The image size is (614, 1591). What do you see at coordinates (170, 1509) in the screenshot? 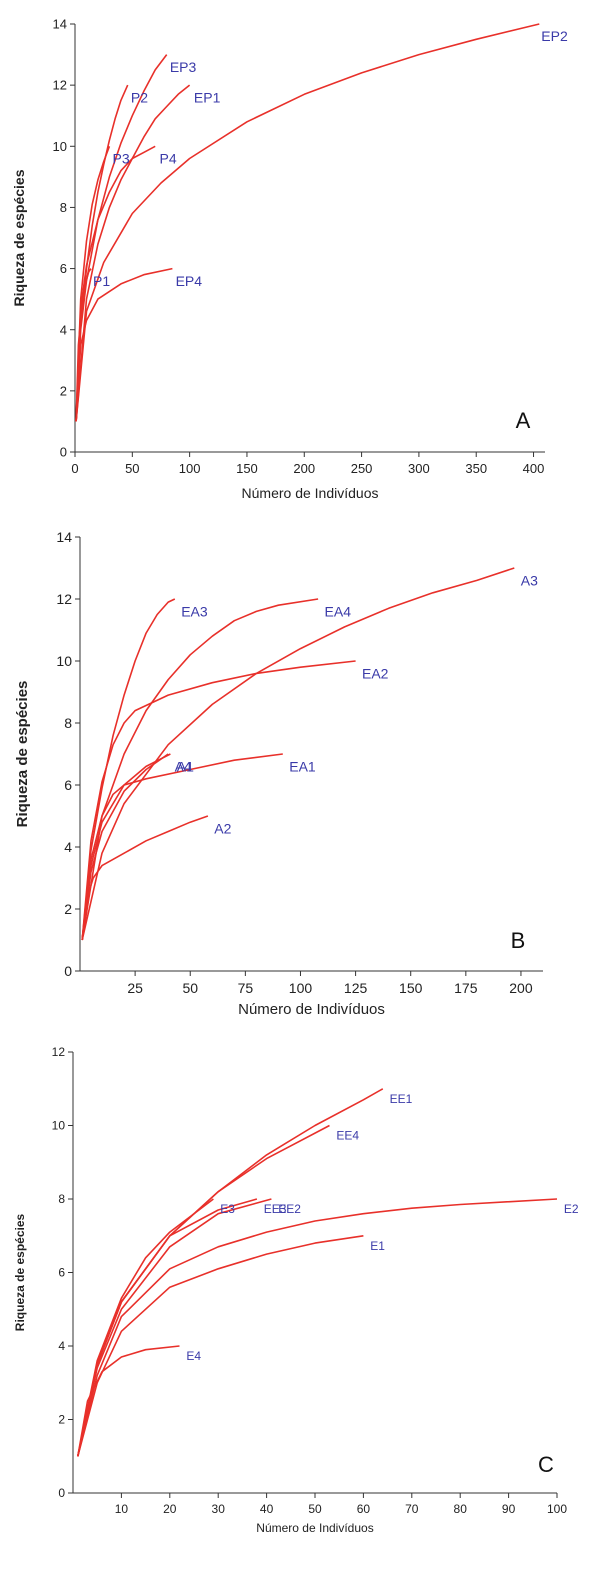
I see `x-tick-label: 20` at bounding box center [170, 1509].